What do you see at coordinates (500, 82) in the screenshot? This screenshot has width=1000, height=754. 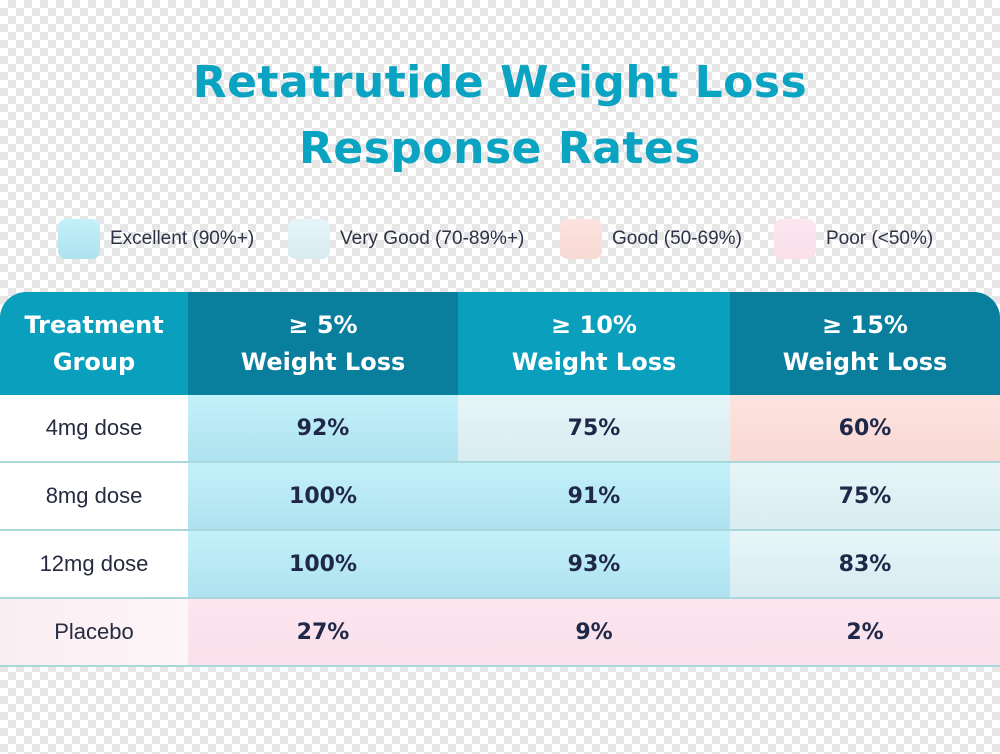 I see `title-line-1: Retatrutide Weight Loss` at bounding box center [500, 82].